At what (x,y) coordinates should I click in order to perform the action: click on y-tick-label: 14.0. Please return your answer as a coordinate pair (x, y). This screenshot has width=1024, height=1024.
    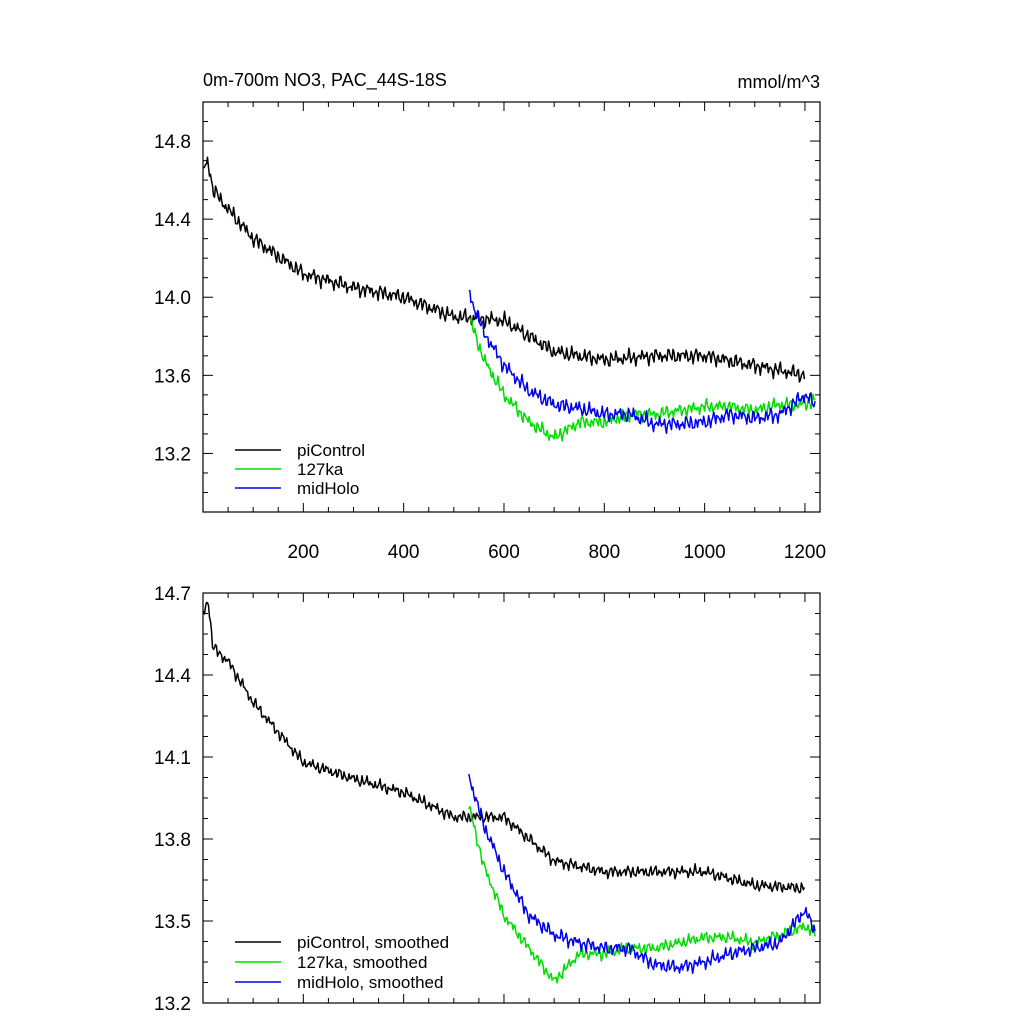
    Looking at the image, I should click on (172, 298).